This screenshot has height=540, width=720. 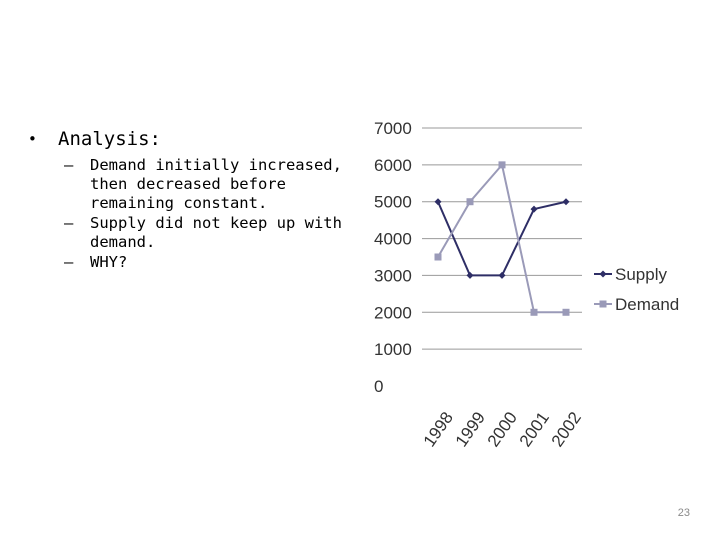 I want to click on y-tick-label: 4000, so click(x=393, y=239).